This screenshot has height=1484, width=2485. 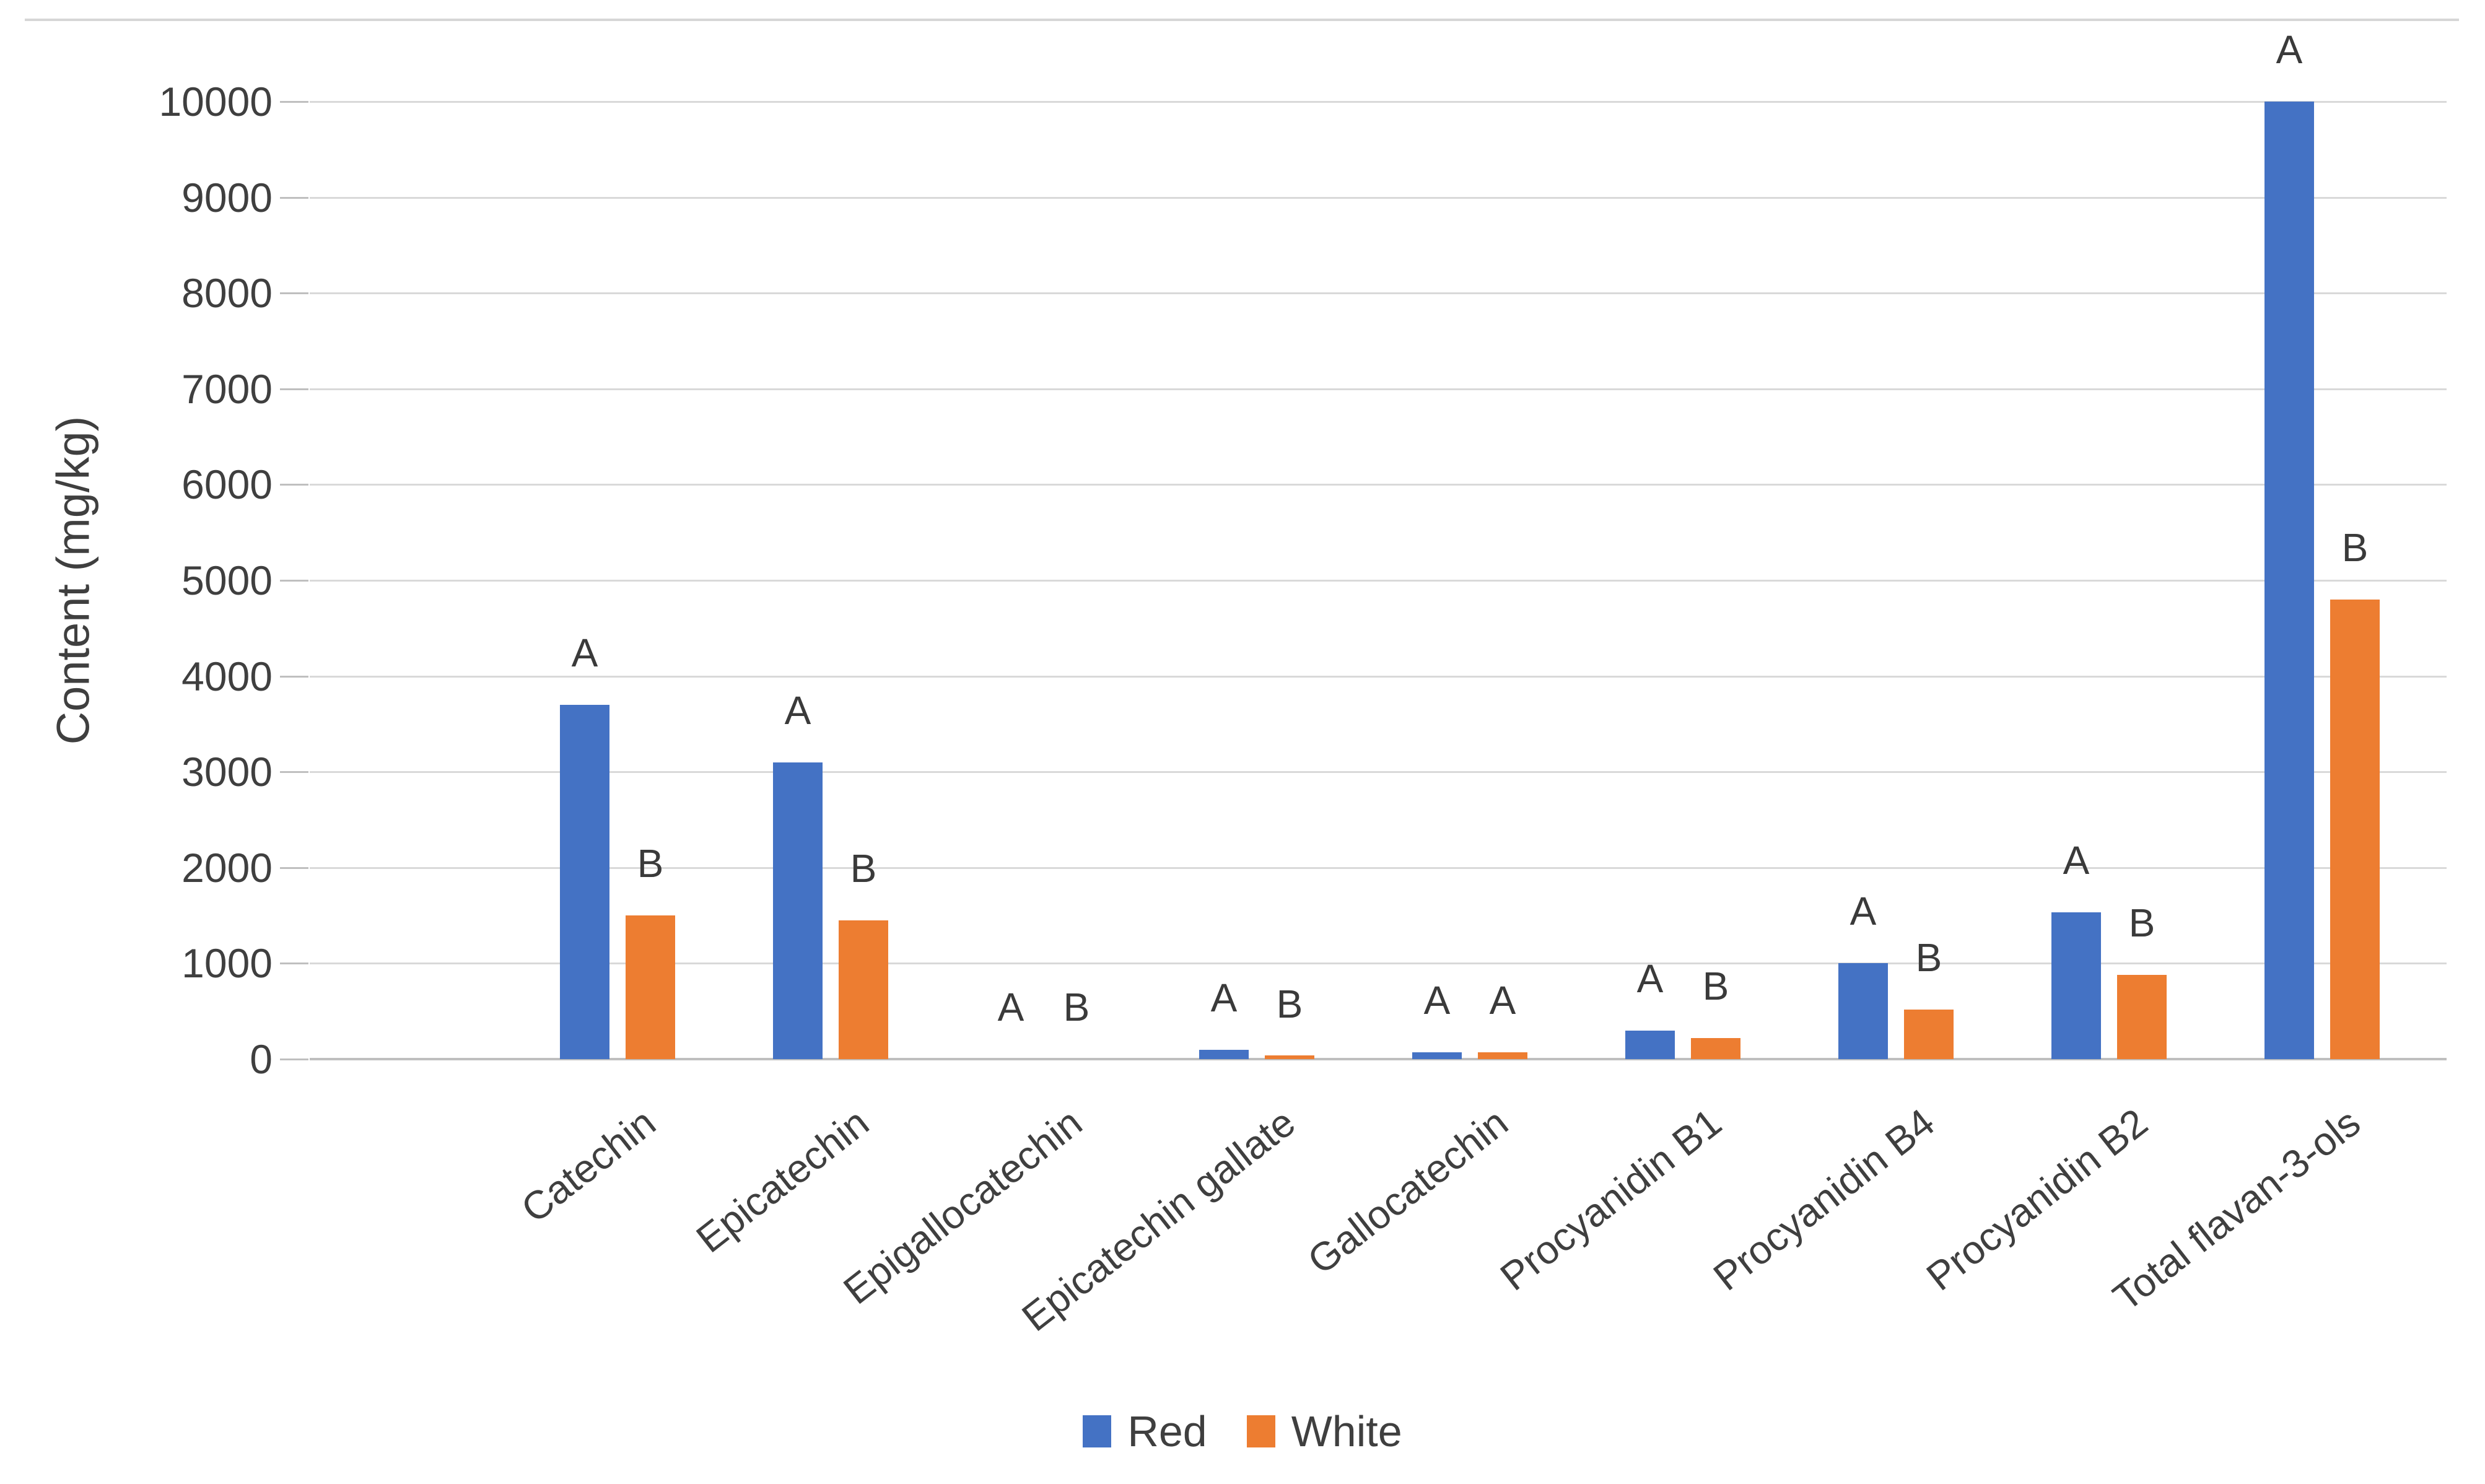 I want to click on legend-label-white: White, so click(x=1346, y=1431).